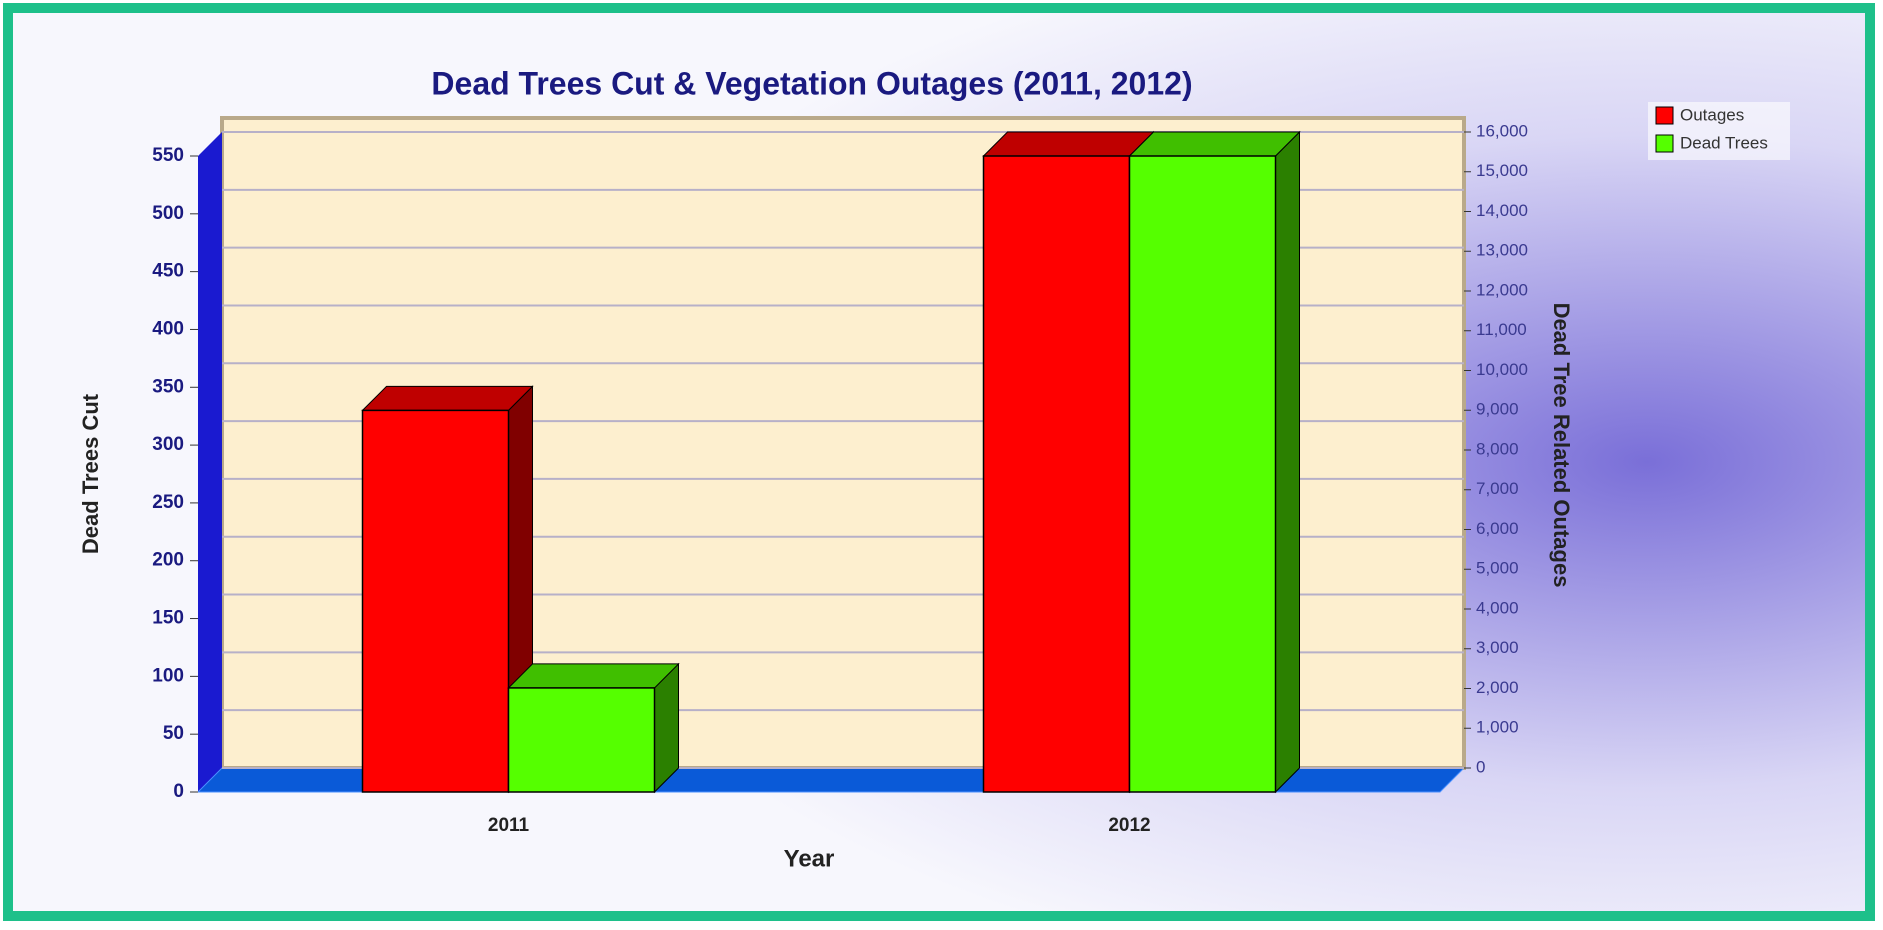  What do you see at coordinates (1561, 445) in the screenshot?
I see `y2-axis-label: Dead Tree Related Outages` at bounding box center [1561, 445].